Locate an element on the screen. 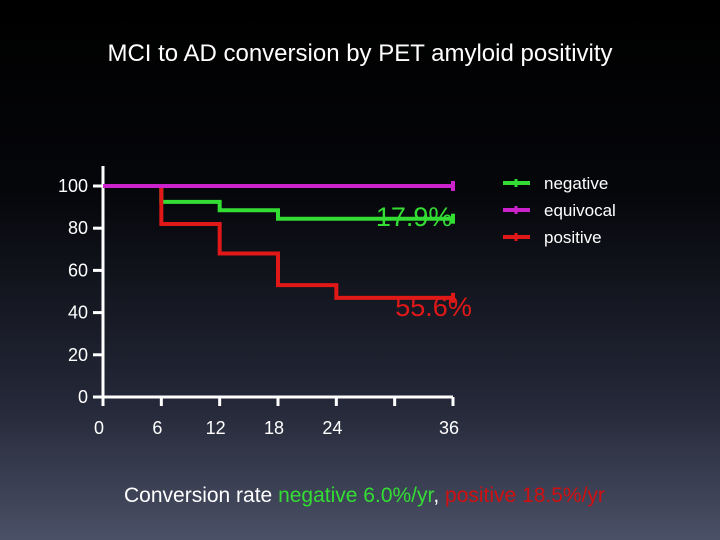  series-layer is located at coordinates (279, 242).